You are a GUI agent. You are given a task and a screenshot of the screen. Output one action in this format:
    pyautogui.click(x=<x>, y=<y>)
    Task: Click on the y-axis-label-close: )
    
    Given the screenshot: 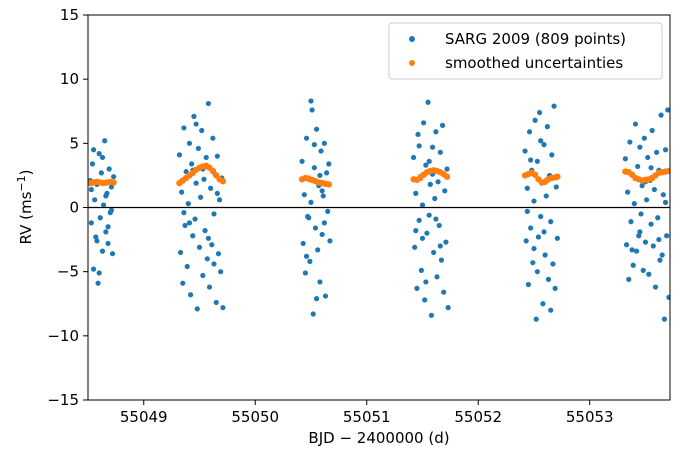 What is the action you would take?
    pyautogui.click(x=26, y=173)
    